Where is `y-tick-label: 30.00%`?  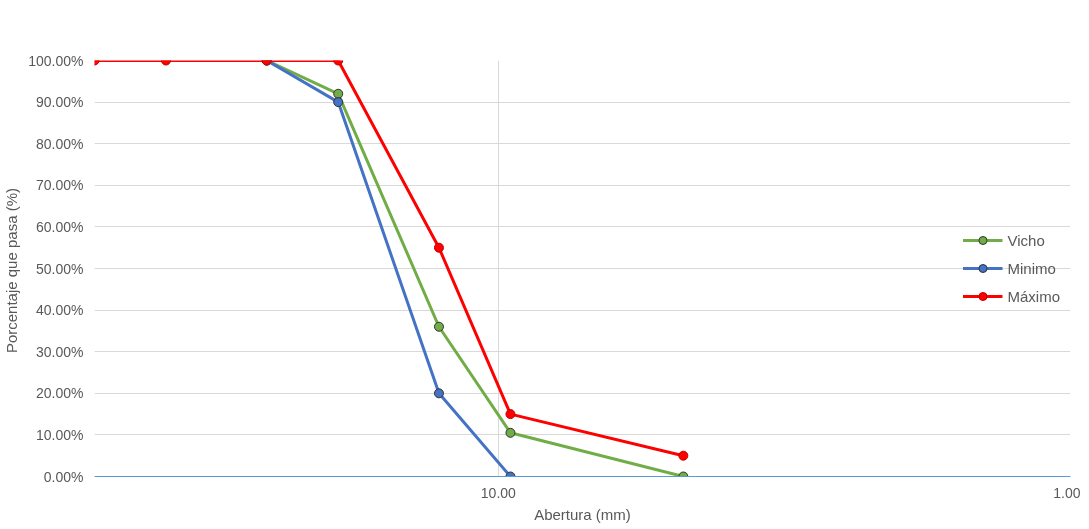
y-tick-label: 30.00% is located at coordinates (60, 351).